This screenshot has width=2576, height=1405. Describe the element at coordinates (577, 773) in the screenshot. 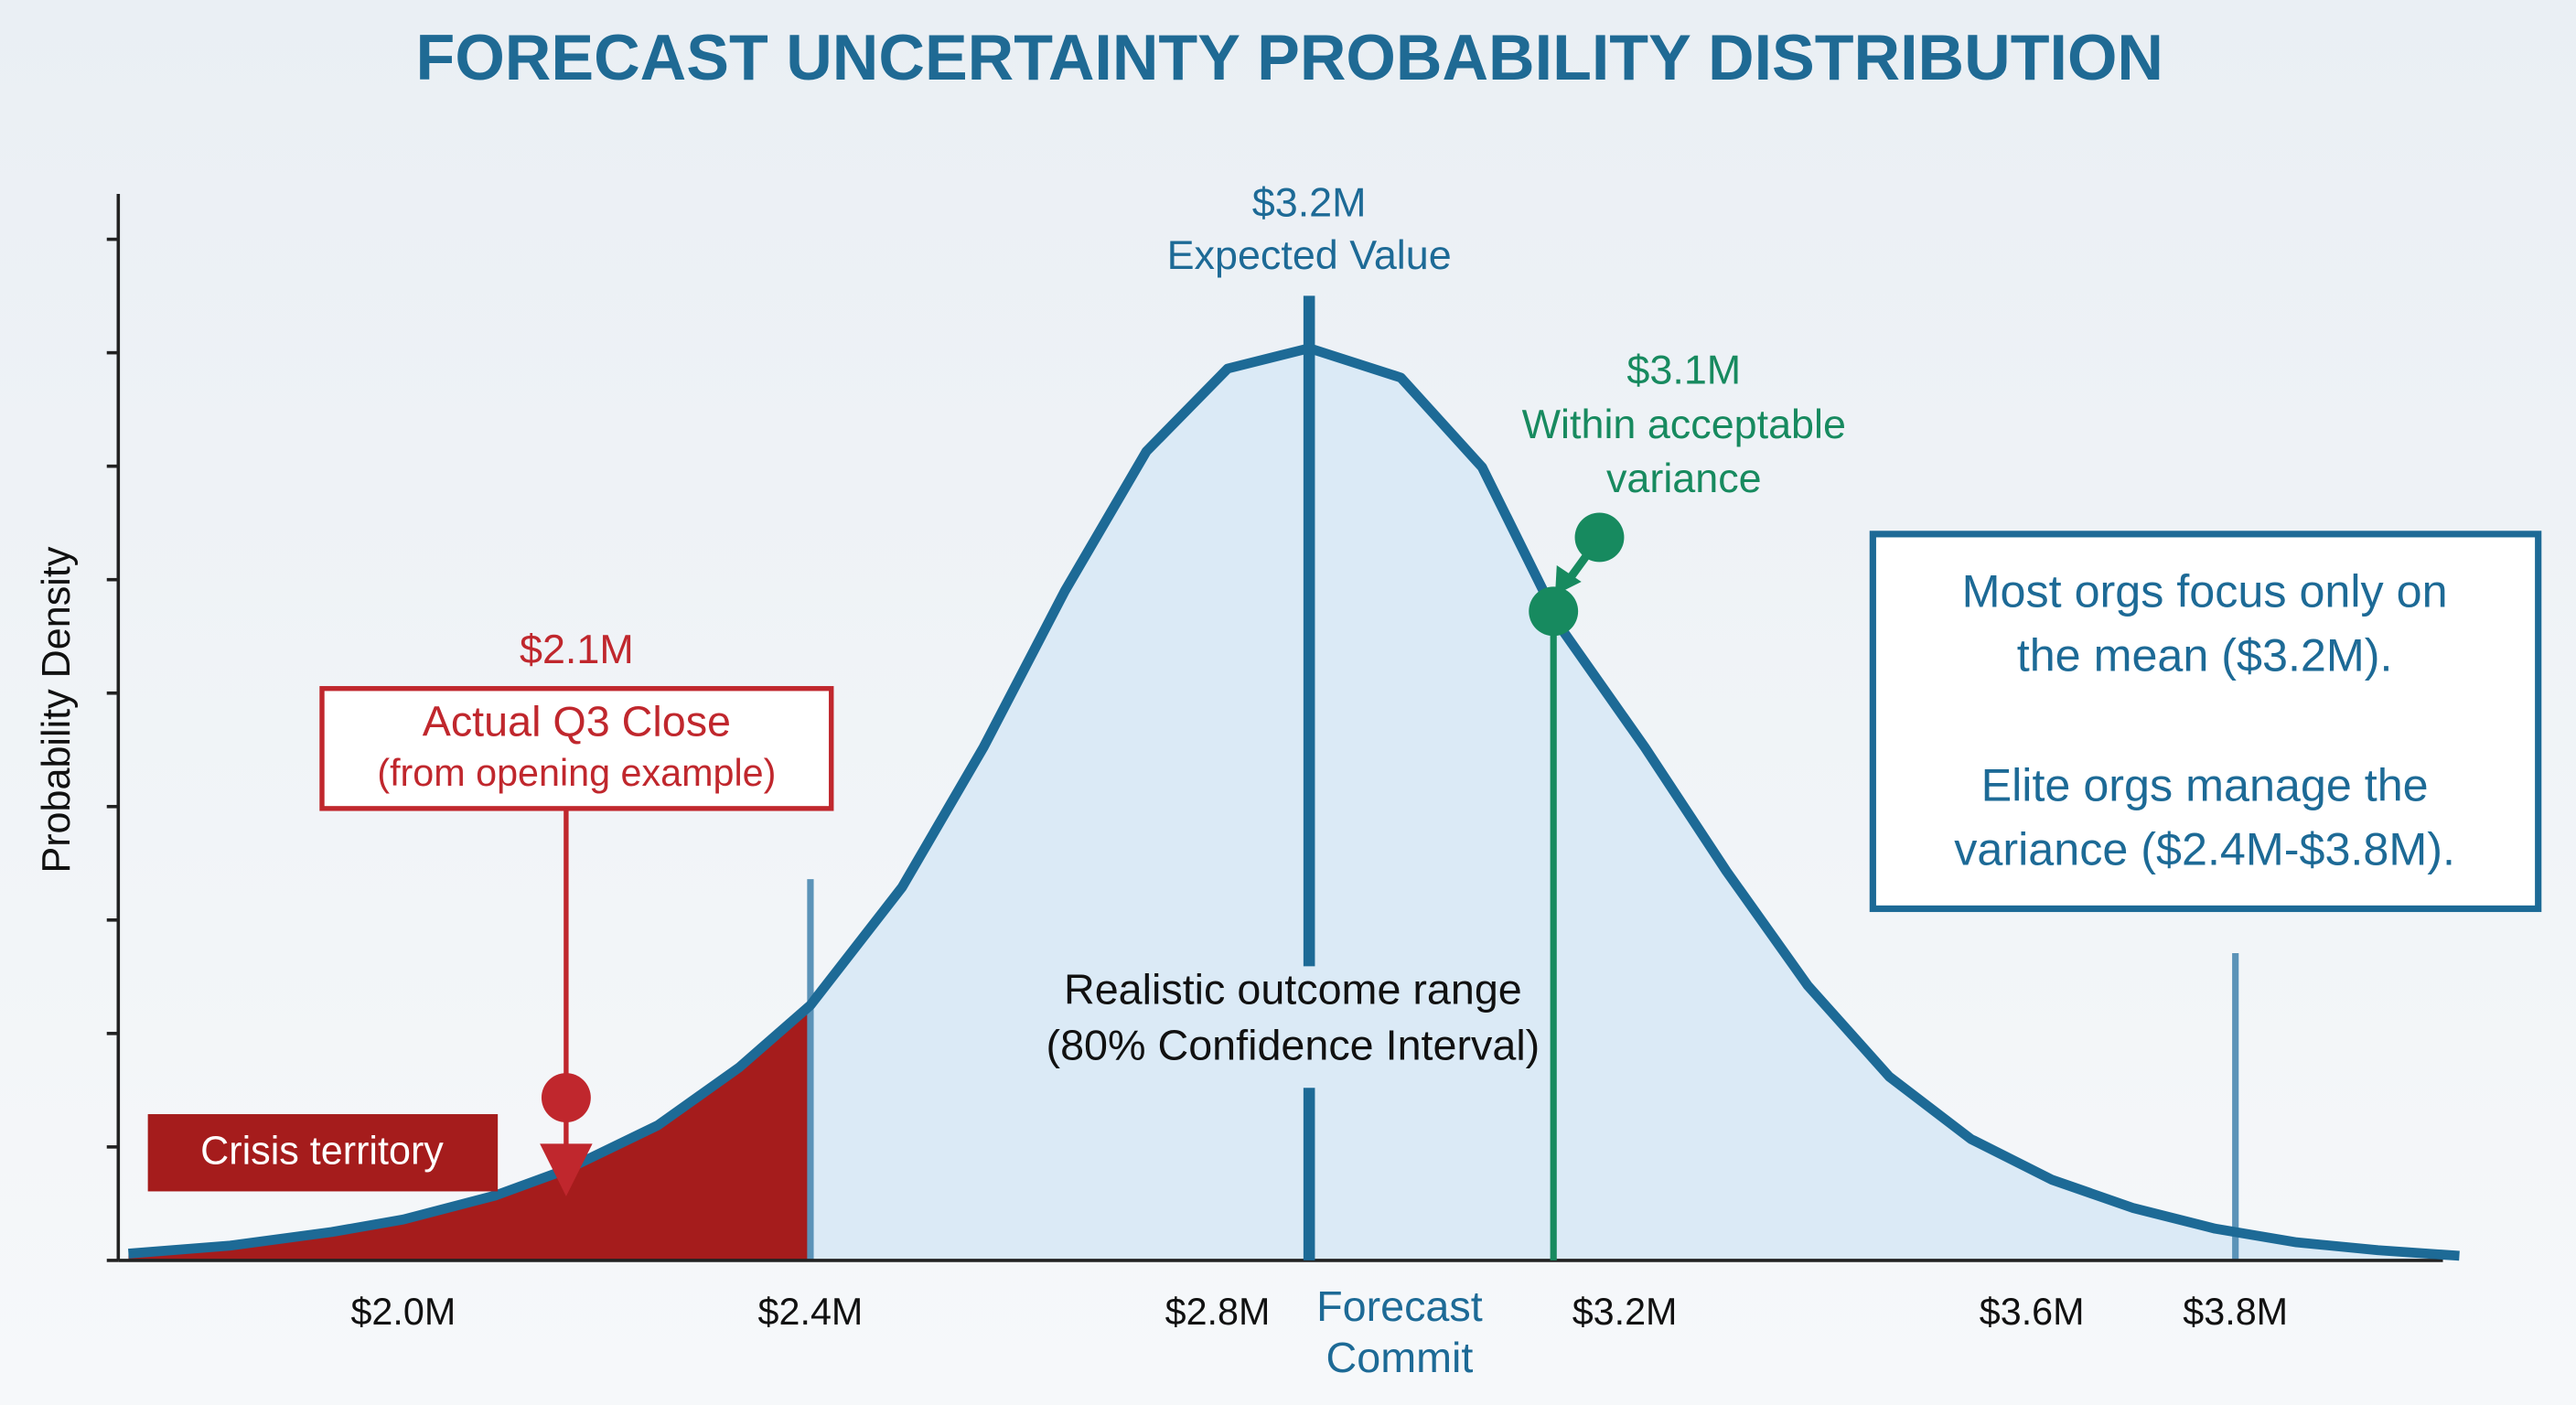

I see `actual-note: (from opening example)` at that location.